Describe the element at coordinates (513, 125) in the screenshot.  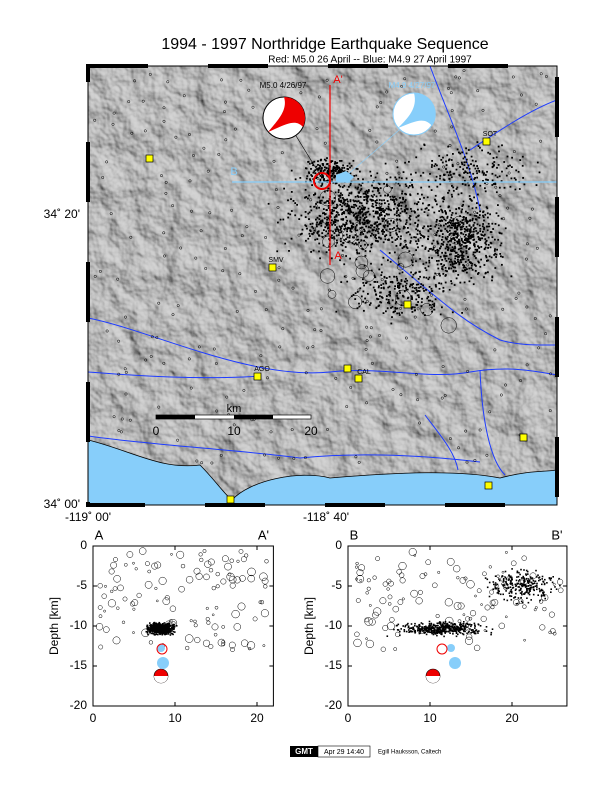
I see `road` at that location.